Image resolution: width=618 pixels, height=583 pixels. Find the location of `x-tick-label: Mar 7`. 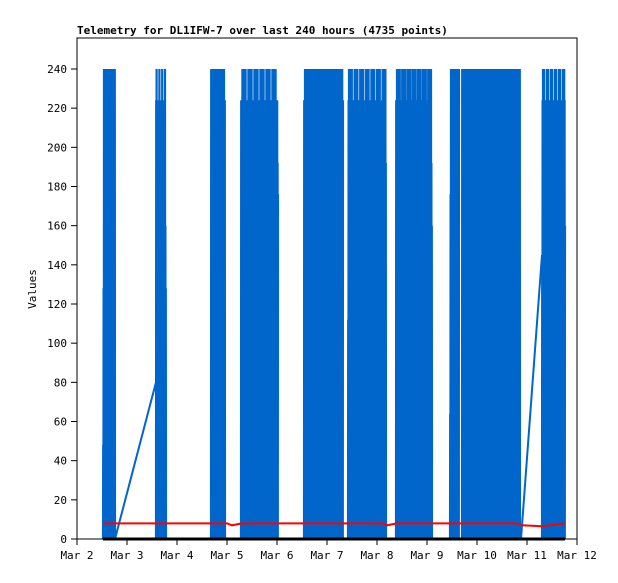

x-tick-label: Mar 7 is located at coordinates (326, 555).